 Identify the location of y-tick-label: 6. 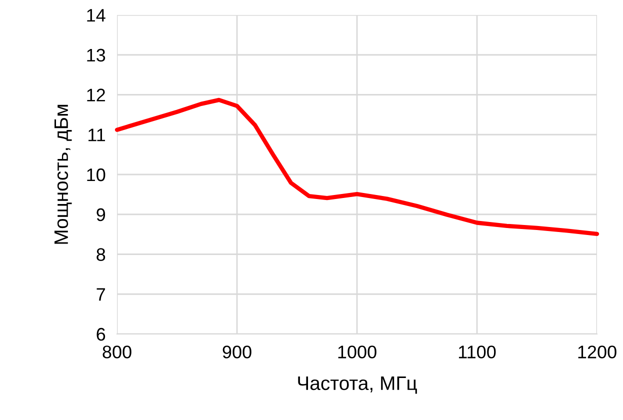
(101, 334).